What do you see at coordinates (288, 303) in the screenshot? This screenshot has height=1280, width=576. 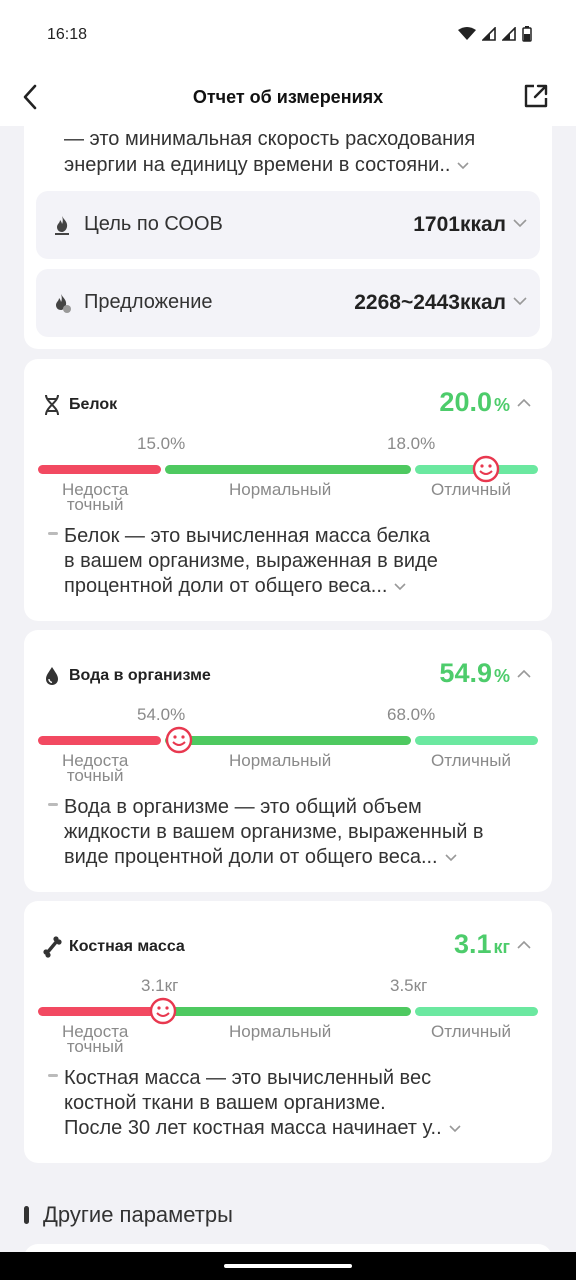 I see `bmr-suggestion-row: Предложение 2268~2443ккал` at bounding box center [288, 303].